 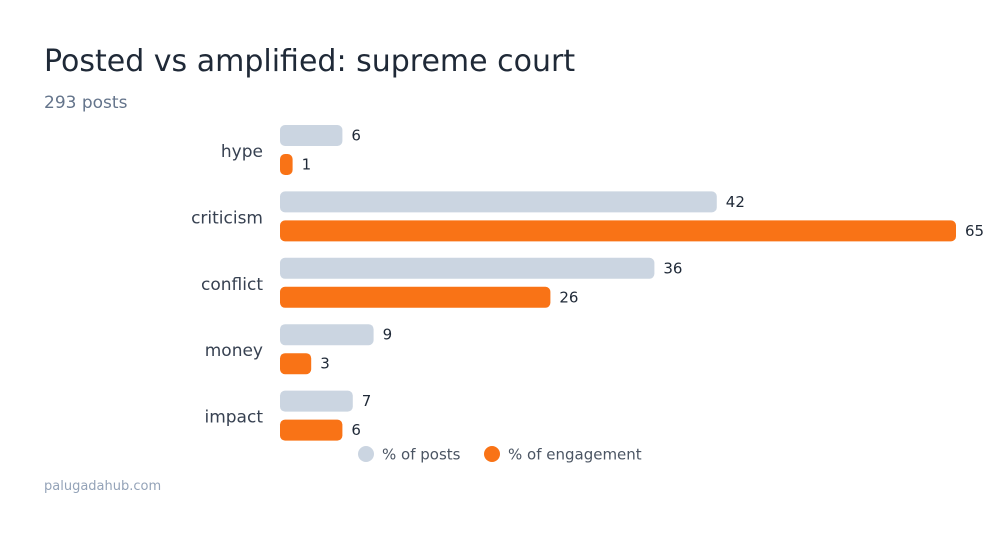 What do you see at coordinates (234, 351) in the screenshot?
I see `category-label-money: money` at bounding box center [234, 351].